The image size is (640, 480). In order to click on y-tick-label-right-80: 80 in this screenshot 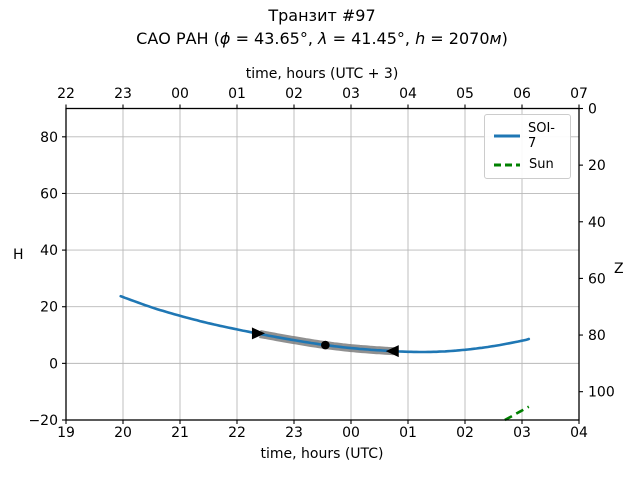, I will do `click(597, 336)`.